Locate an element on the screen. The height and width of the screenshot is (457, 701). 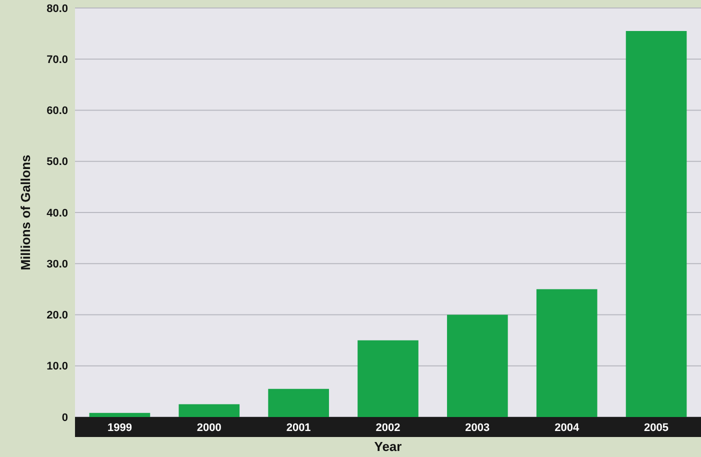
y-tick-label: 20.0 is located at coordinates (57, 316).